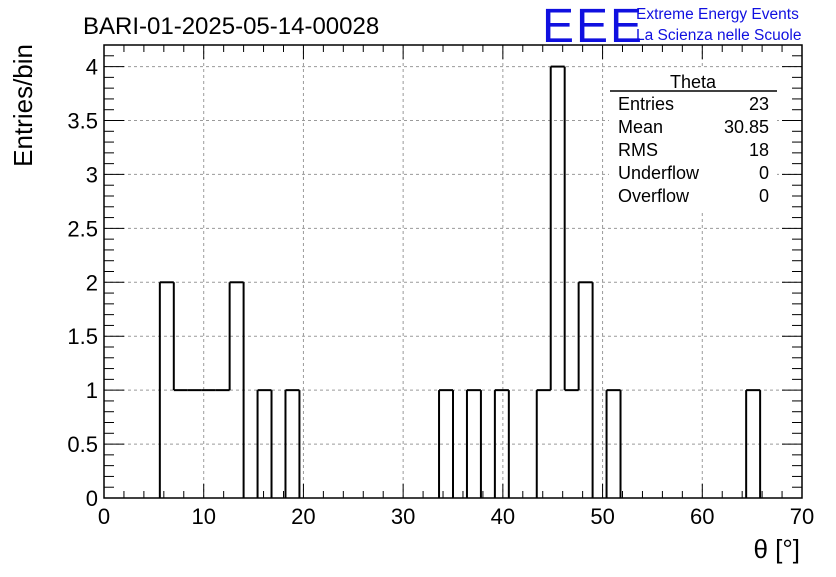  I want to click on chart-title: BARI-01-2025-05-14-00028, so click(231, 26).